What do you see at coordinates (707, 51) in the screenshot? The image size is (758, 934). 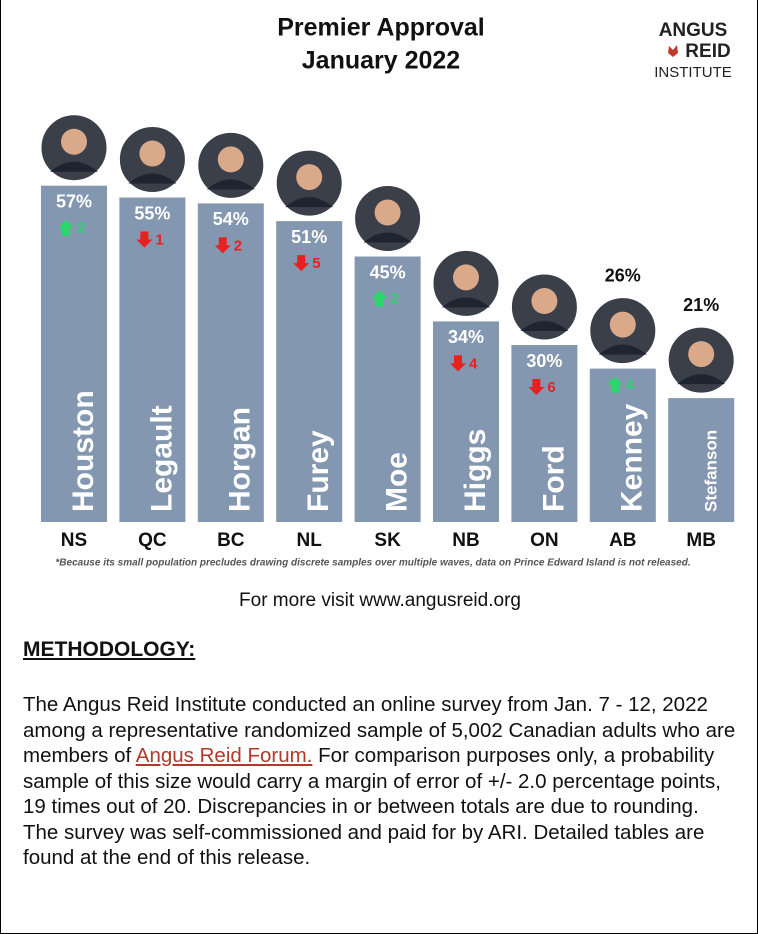 I see `logo-text: REID` at bounding box center [707, 51].